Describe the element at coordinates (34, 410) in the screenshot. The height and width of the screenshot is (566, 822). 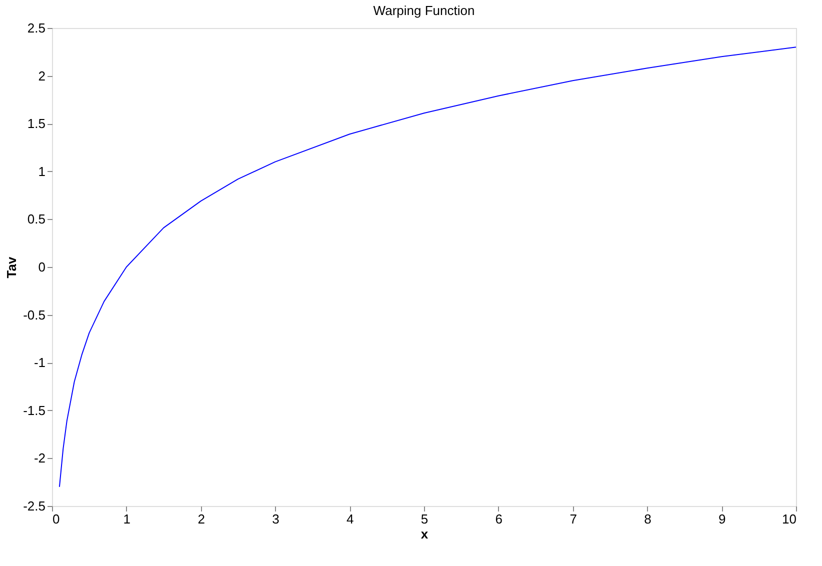
I see `y-tick-label: -1.5` at that location.